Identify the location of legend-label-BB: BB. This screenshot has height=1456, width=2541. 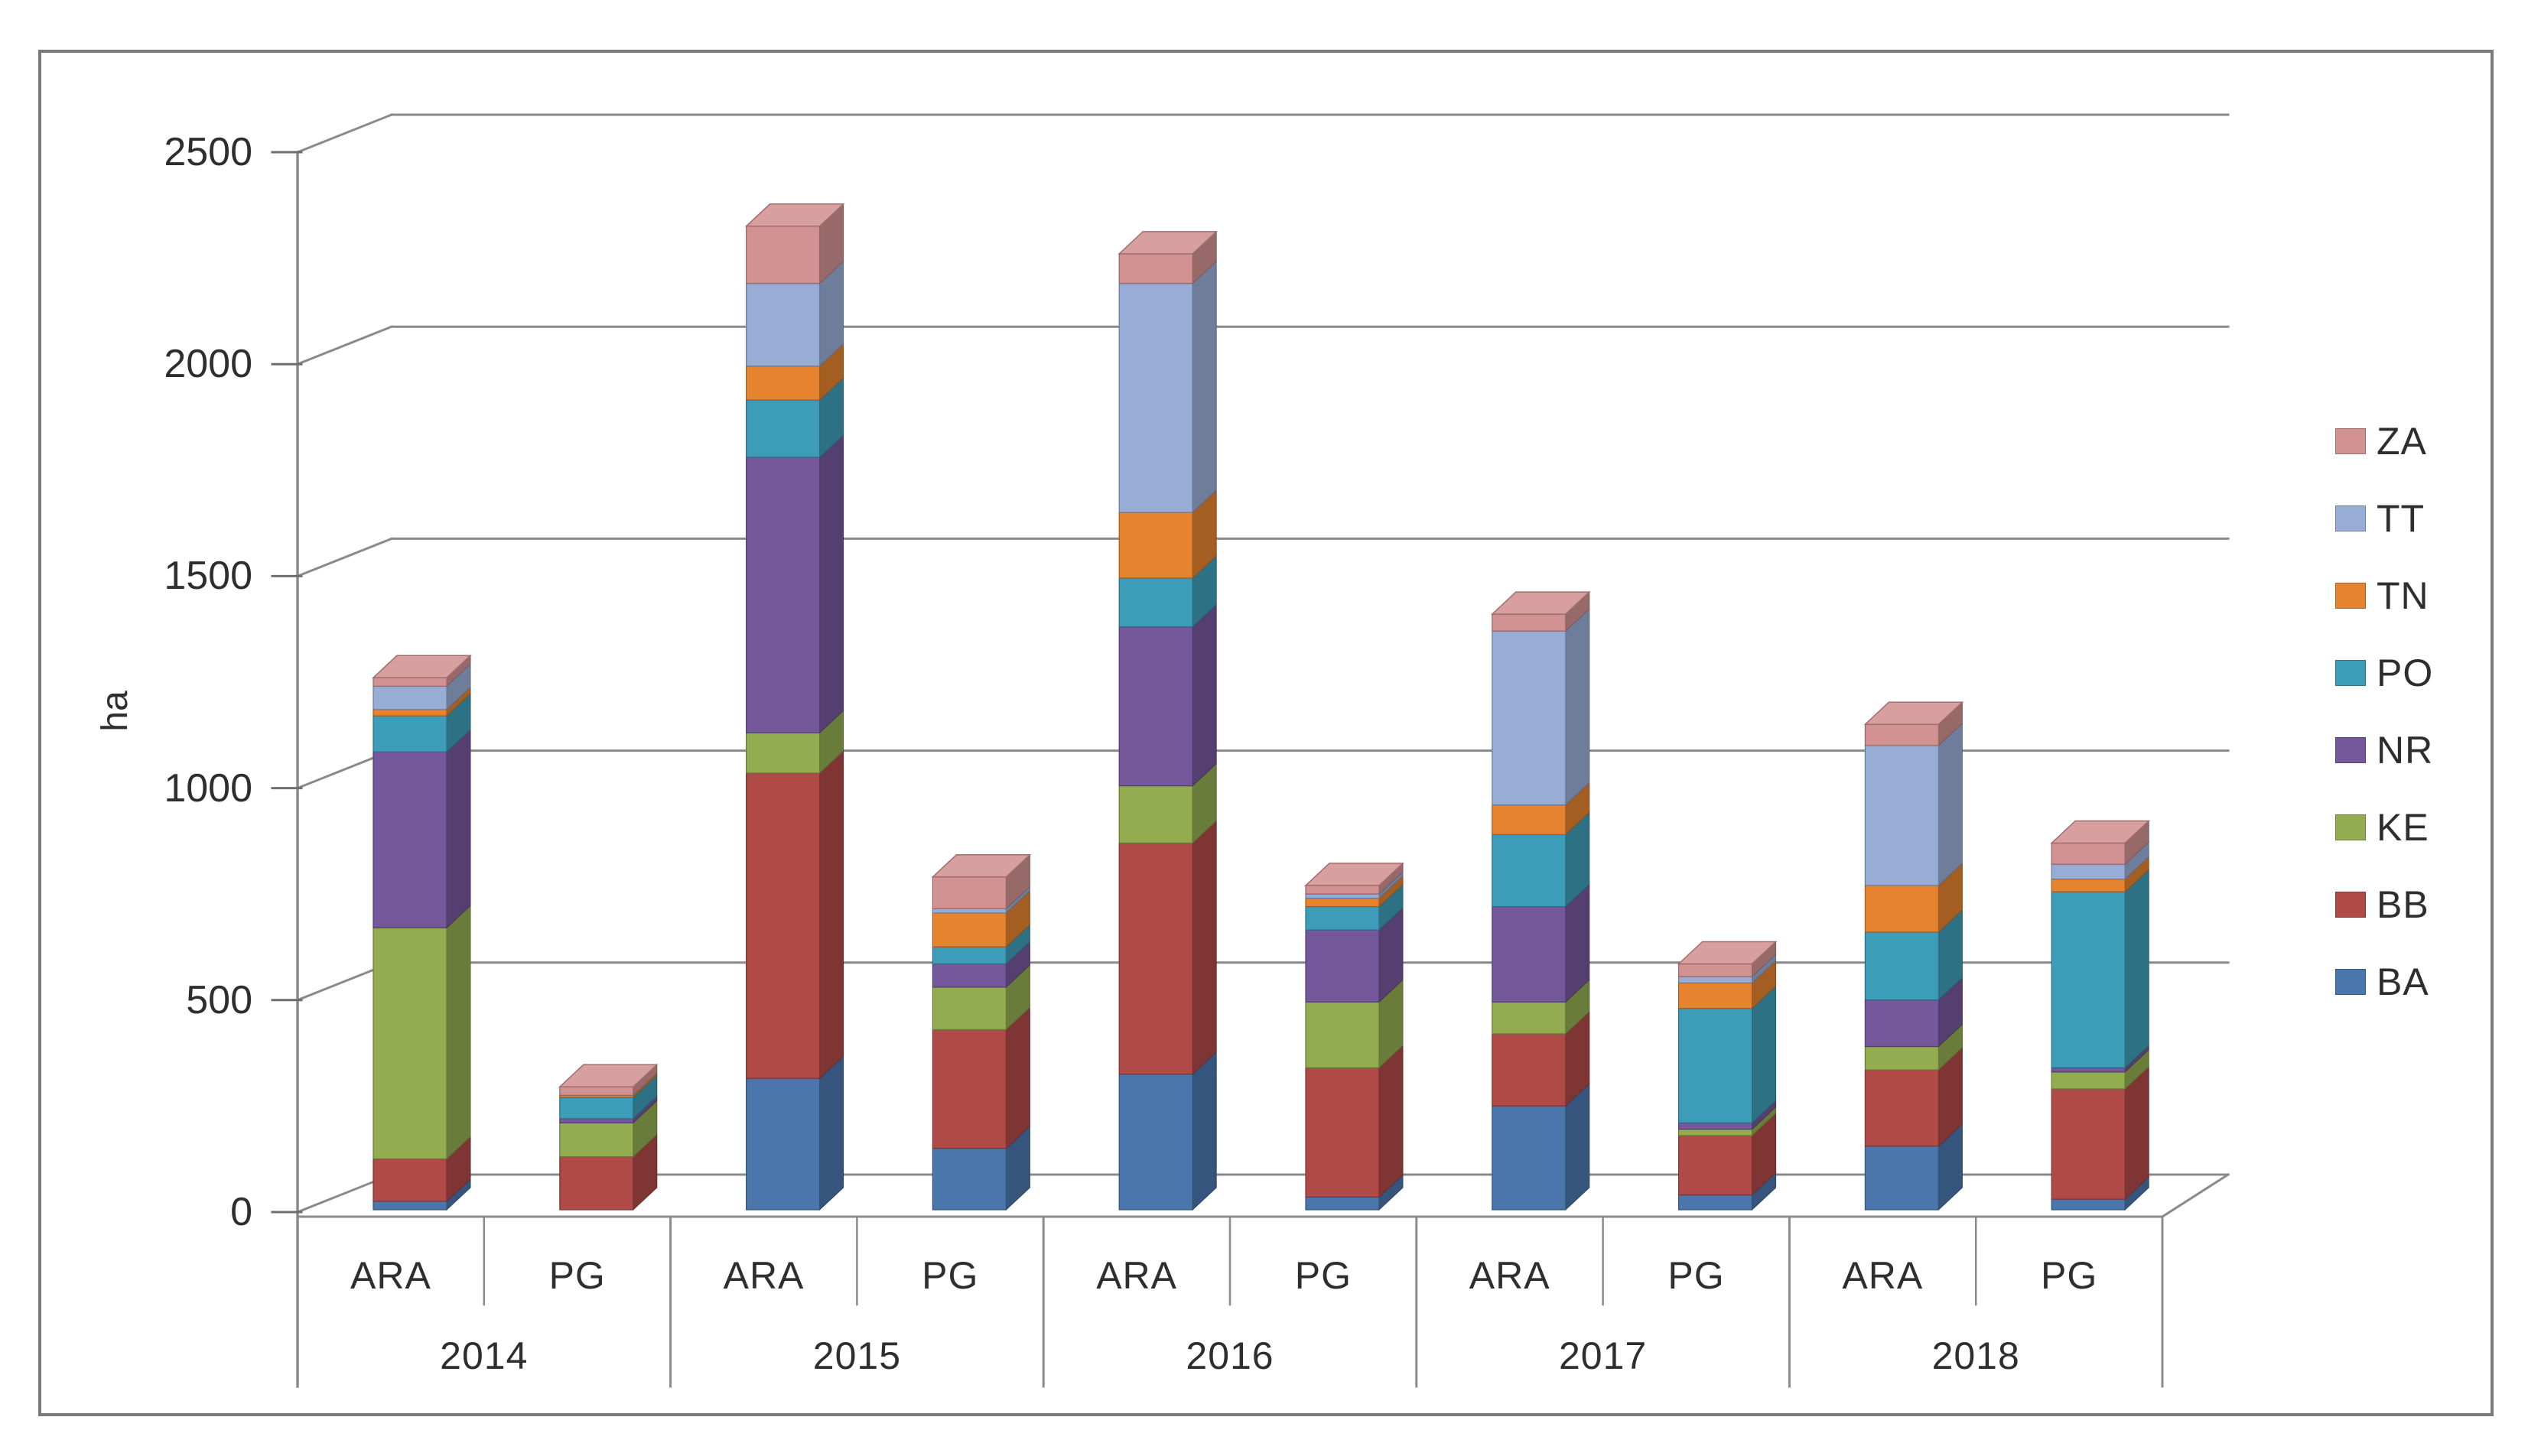
(2403, 904).